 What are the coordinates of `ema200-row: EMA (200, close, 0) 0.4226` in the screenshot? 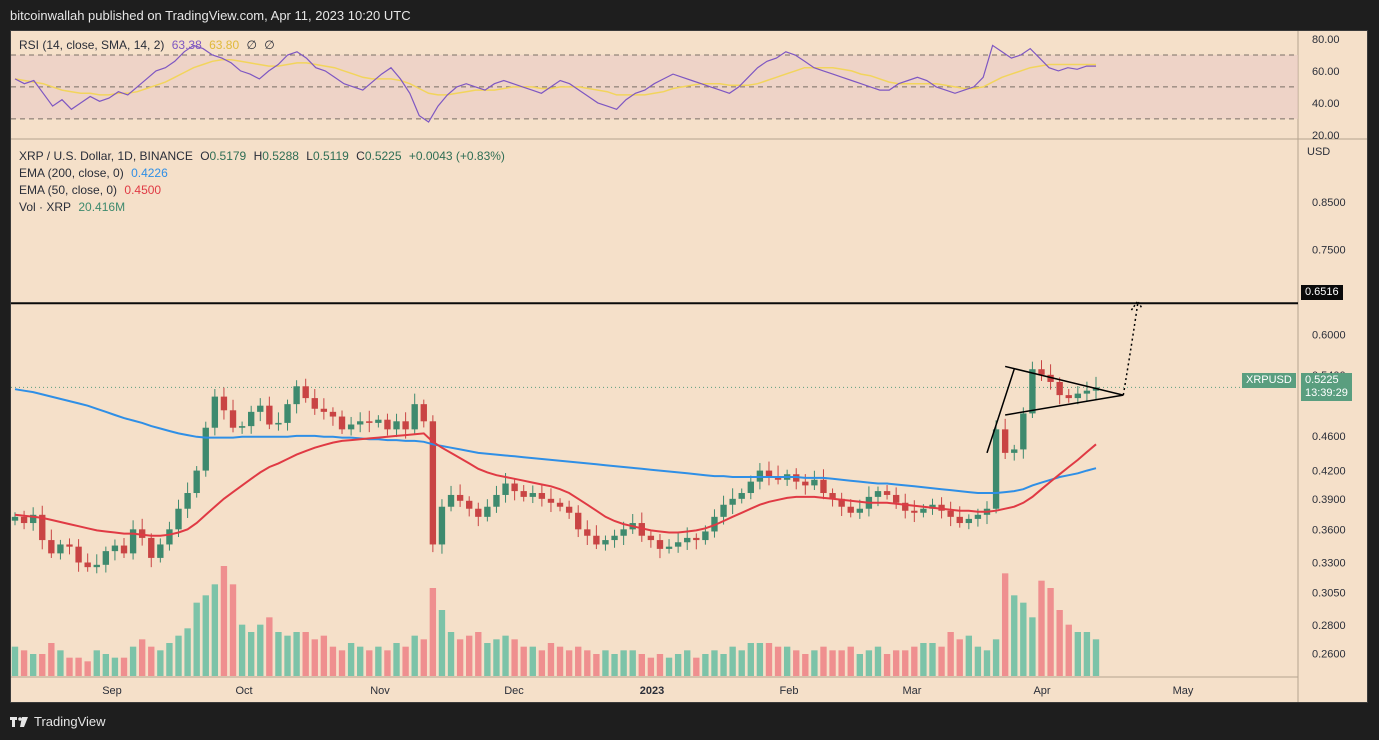 It's located at (264, 173).